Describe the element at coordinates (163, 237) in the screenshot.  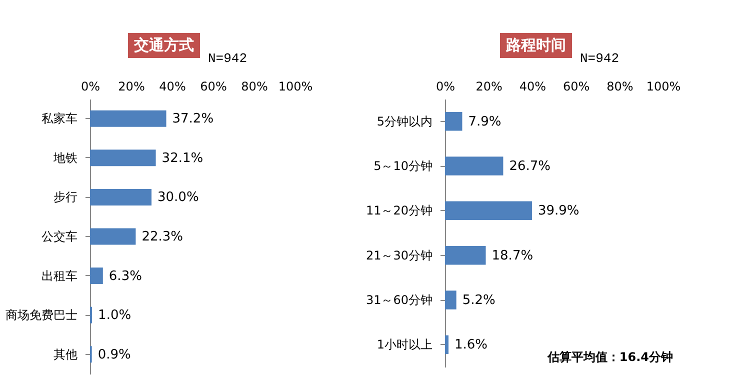
I see `data-label: 22.3%` at that location.